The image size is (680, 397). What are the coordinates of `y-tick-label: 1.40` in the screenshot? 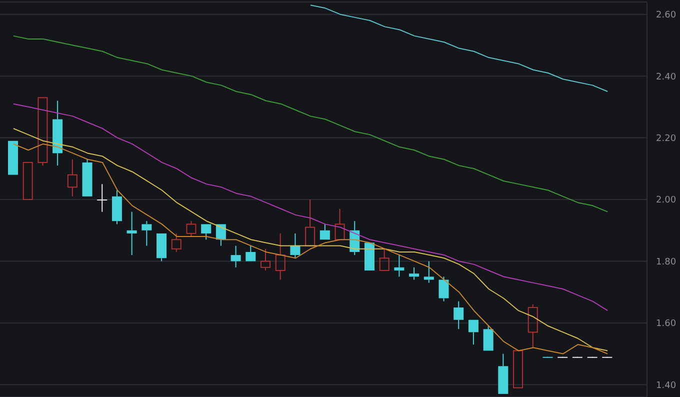 It's located at (666, 385).